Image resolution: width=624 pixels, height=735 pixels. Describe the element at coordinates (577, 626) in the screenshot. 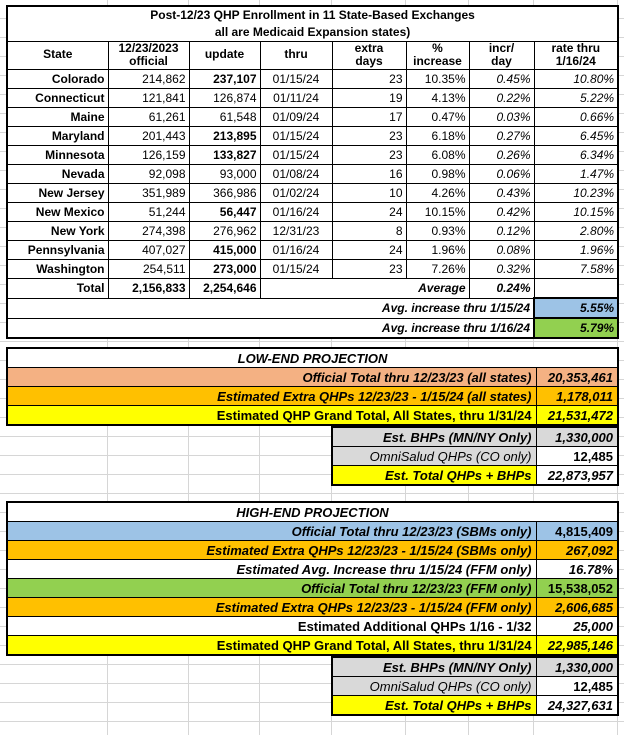

I see `projection-value-cell: 25,000` at that location.